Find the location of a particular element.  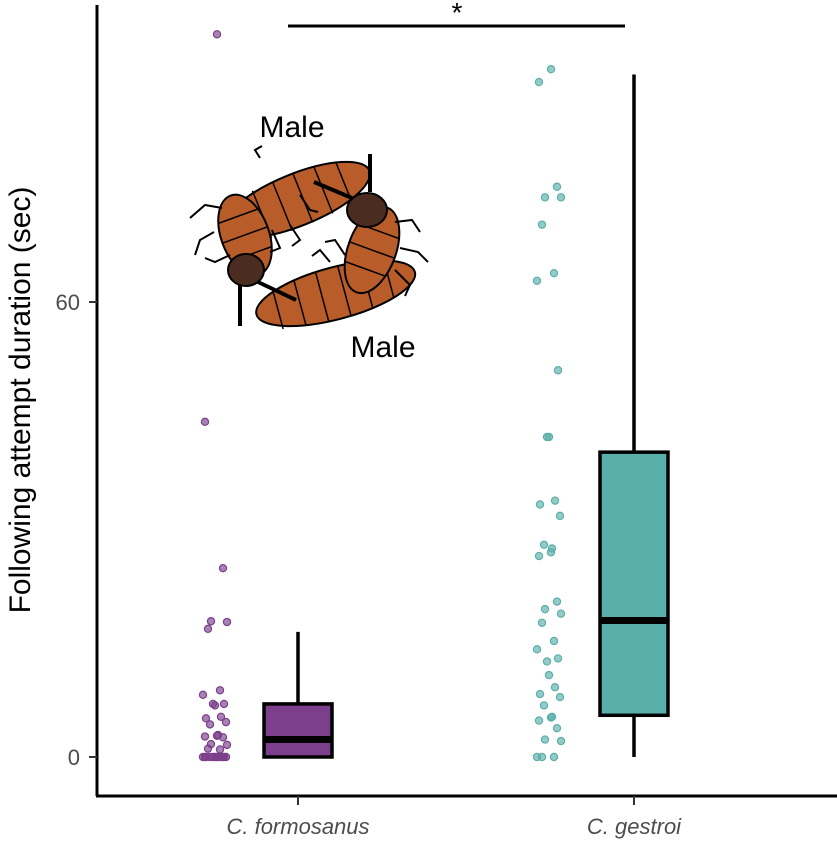

y-tick-label: 60 is located at coordinates (68, 302).